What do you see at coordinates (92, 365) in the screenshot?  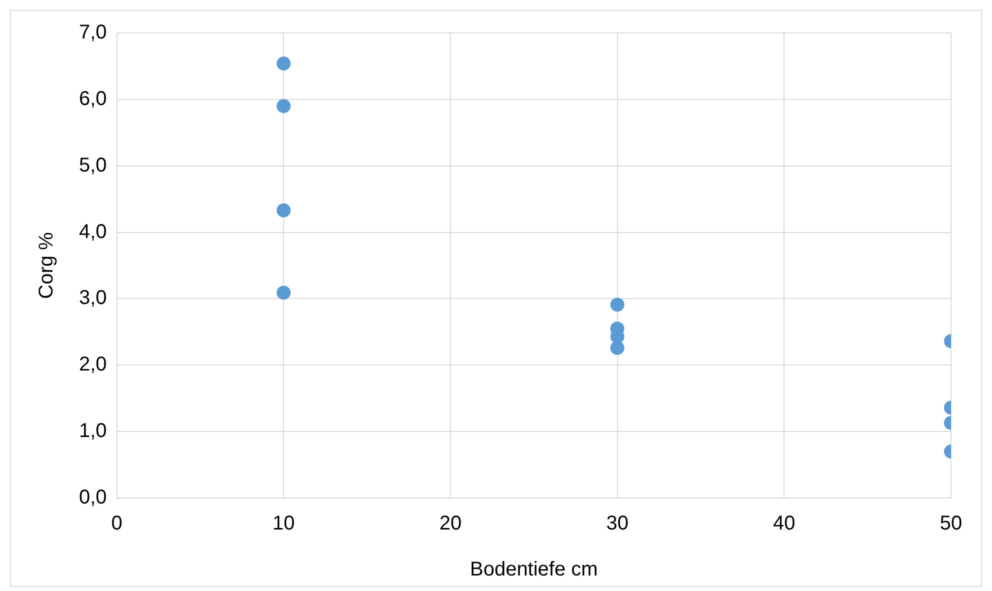 I see `y-tick-label: 2,0` at bounding box center [92, 365].